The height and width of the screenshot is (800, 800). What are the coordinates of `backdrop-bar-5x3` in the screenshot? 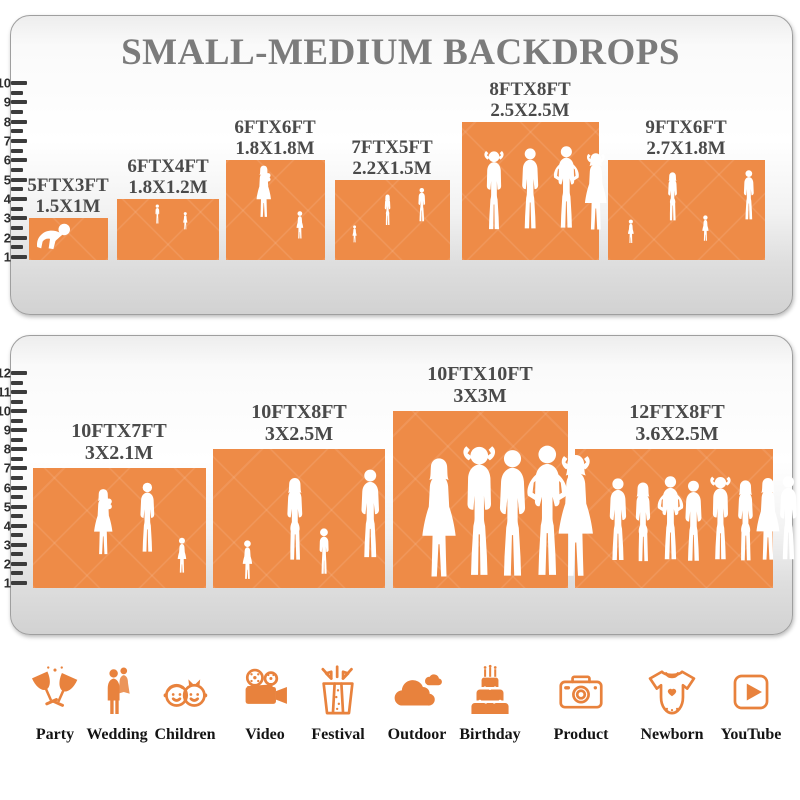 It's located at (68, 239).